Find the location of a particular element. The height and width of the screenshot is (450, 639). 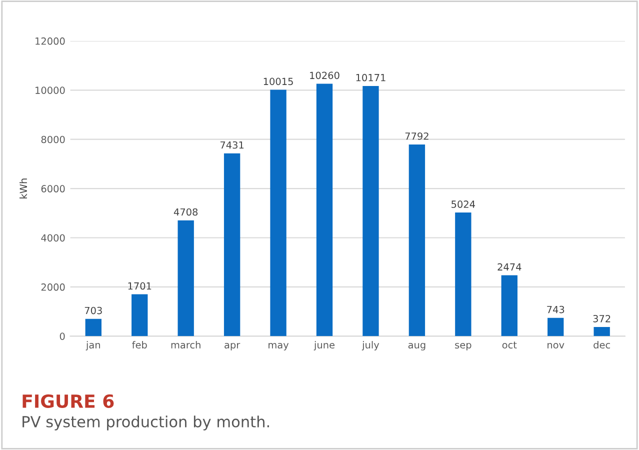

x-tick-label: aug is located at coordinates (417, 346).